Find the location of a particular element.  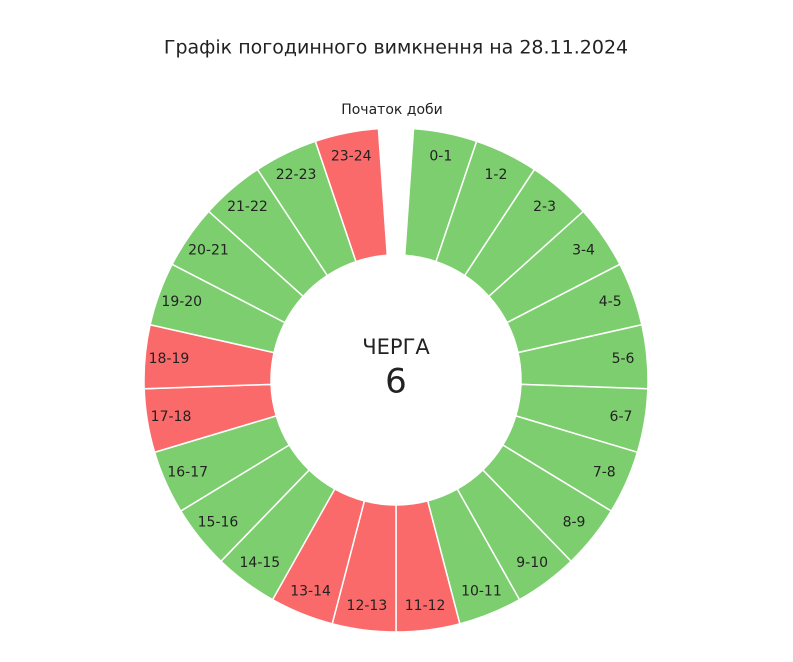

segment-label: 22-23 is located at coordinates (296, 175).